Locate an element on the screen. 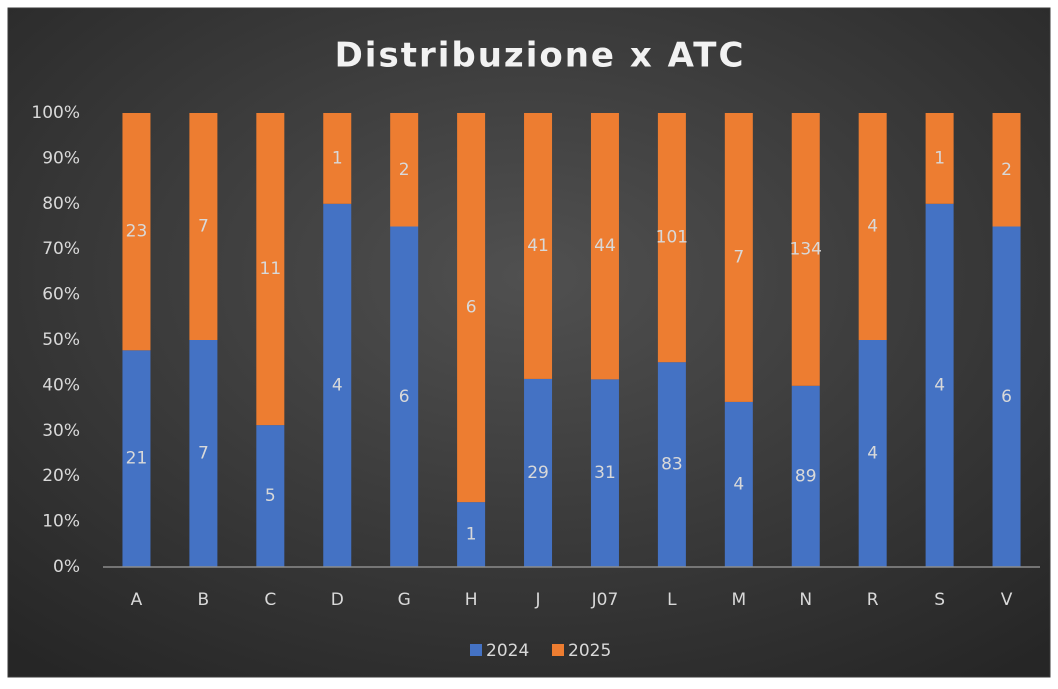  legend-label: 2025 is located at coordinates (589, 651).